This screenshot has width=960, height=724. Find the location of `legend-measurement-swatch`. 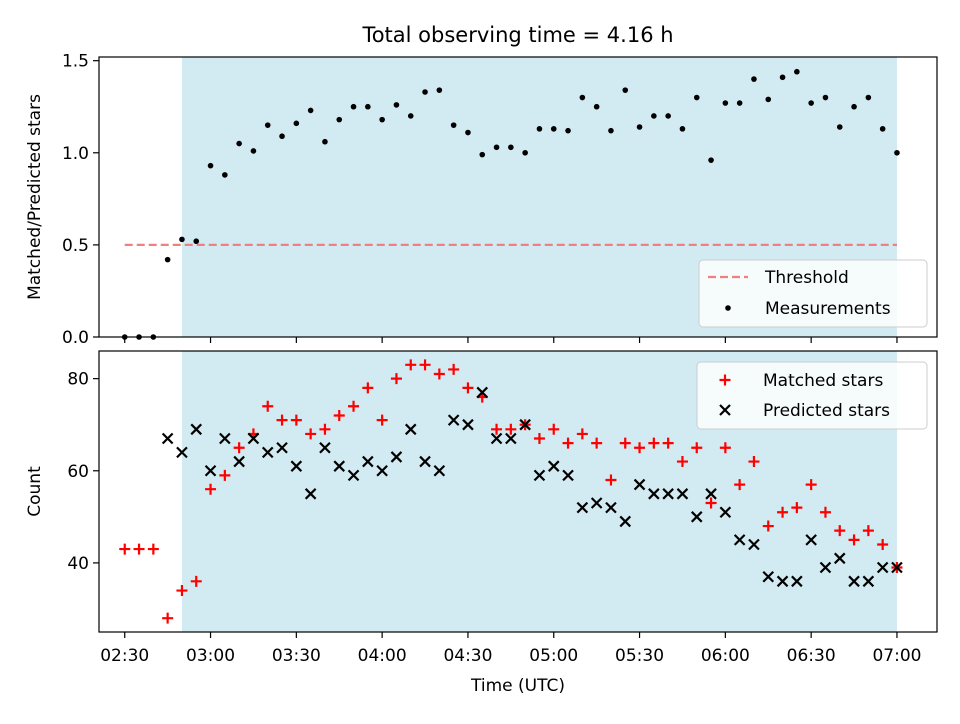

legend-measurement-swatch is located at coordinates (728, 308).